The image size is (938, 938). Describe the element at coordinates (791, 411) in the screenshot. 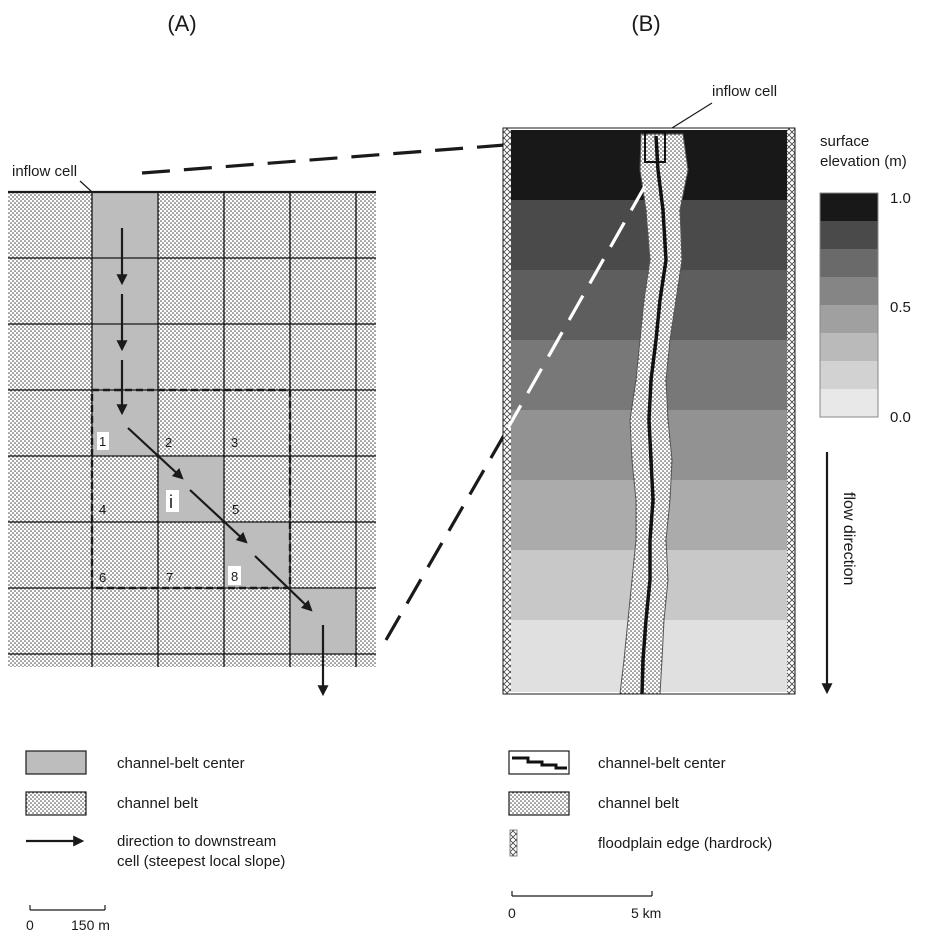

I see `floodplain-edge-right` at that location.